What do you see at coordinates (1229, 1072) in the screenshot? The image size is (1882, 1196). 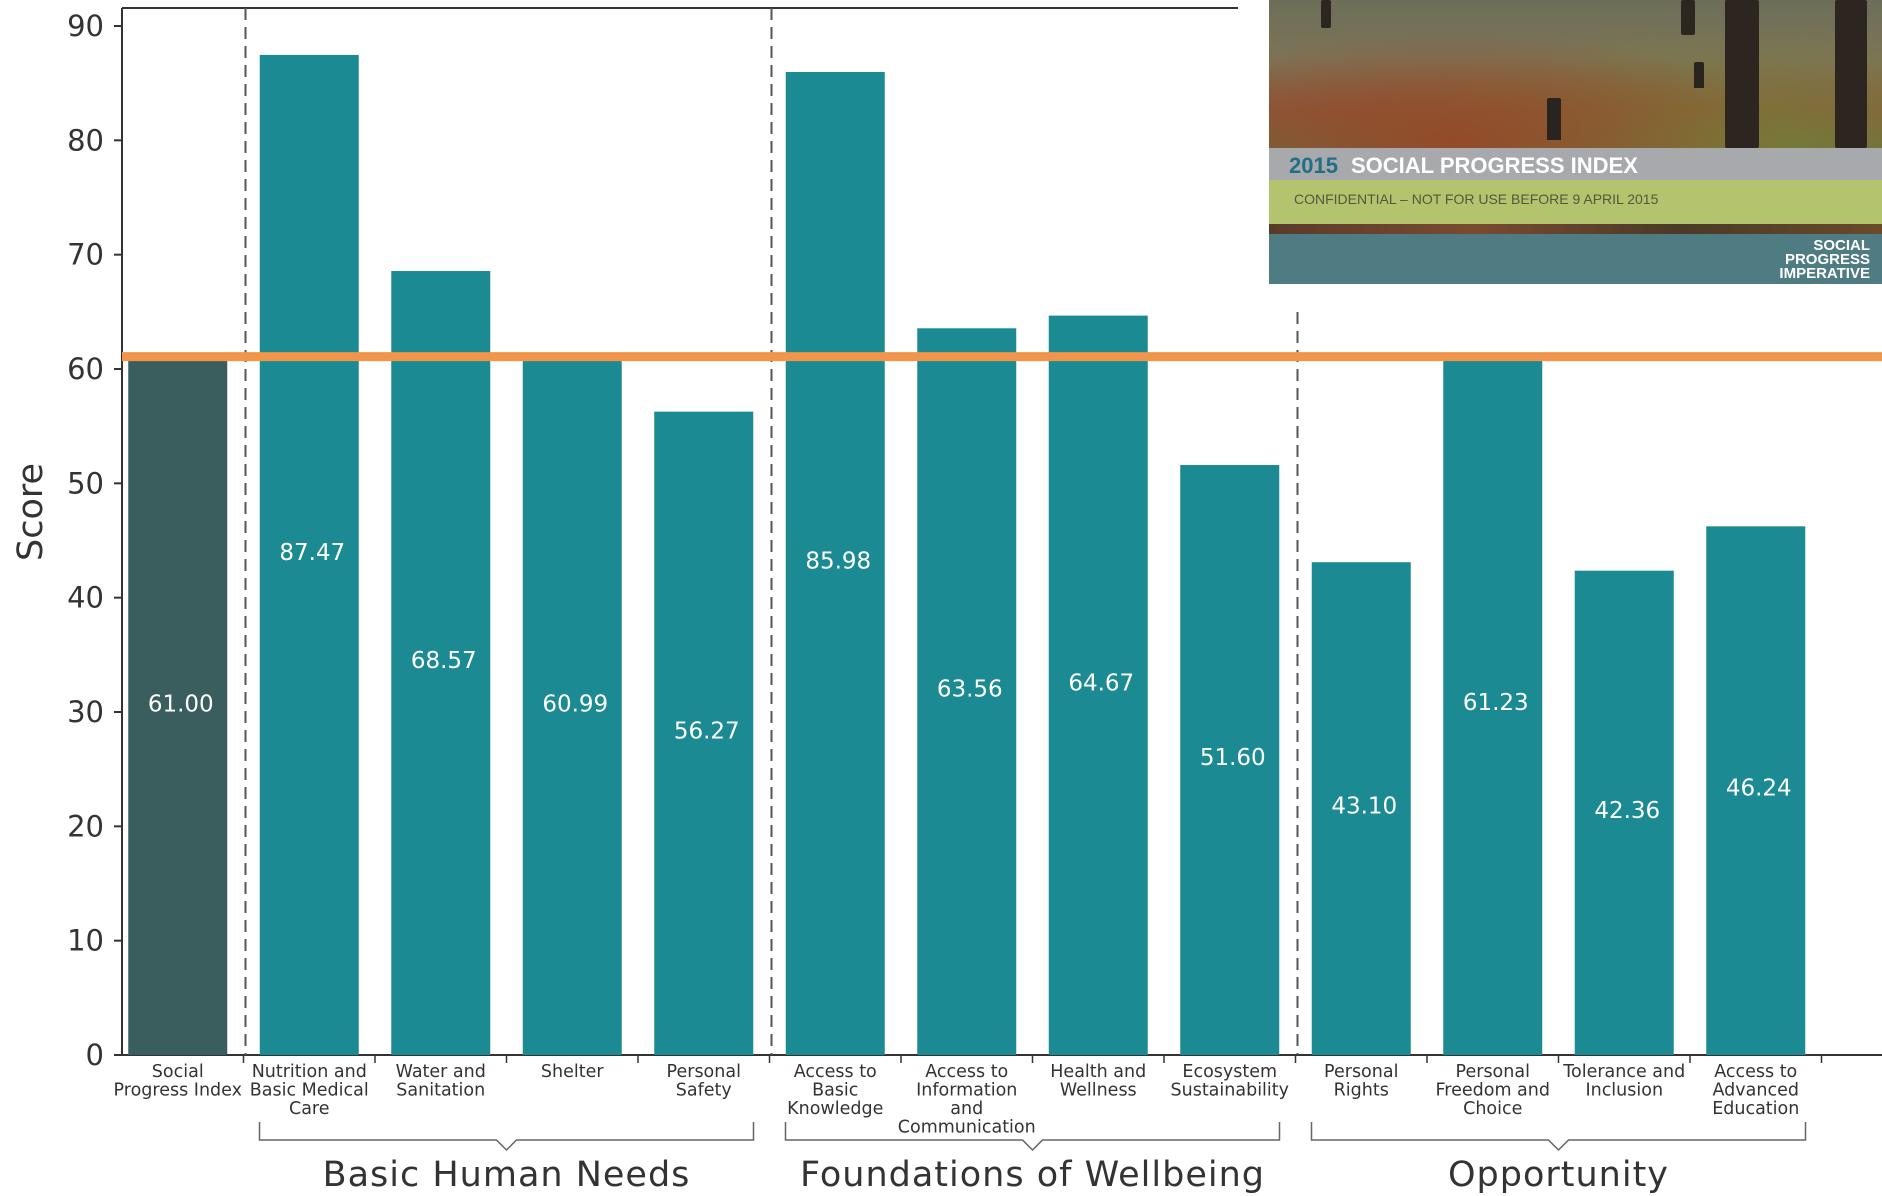 I see `x-tick-label-line: Ecosystem` at bounding box center [1229, 1072].